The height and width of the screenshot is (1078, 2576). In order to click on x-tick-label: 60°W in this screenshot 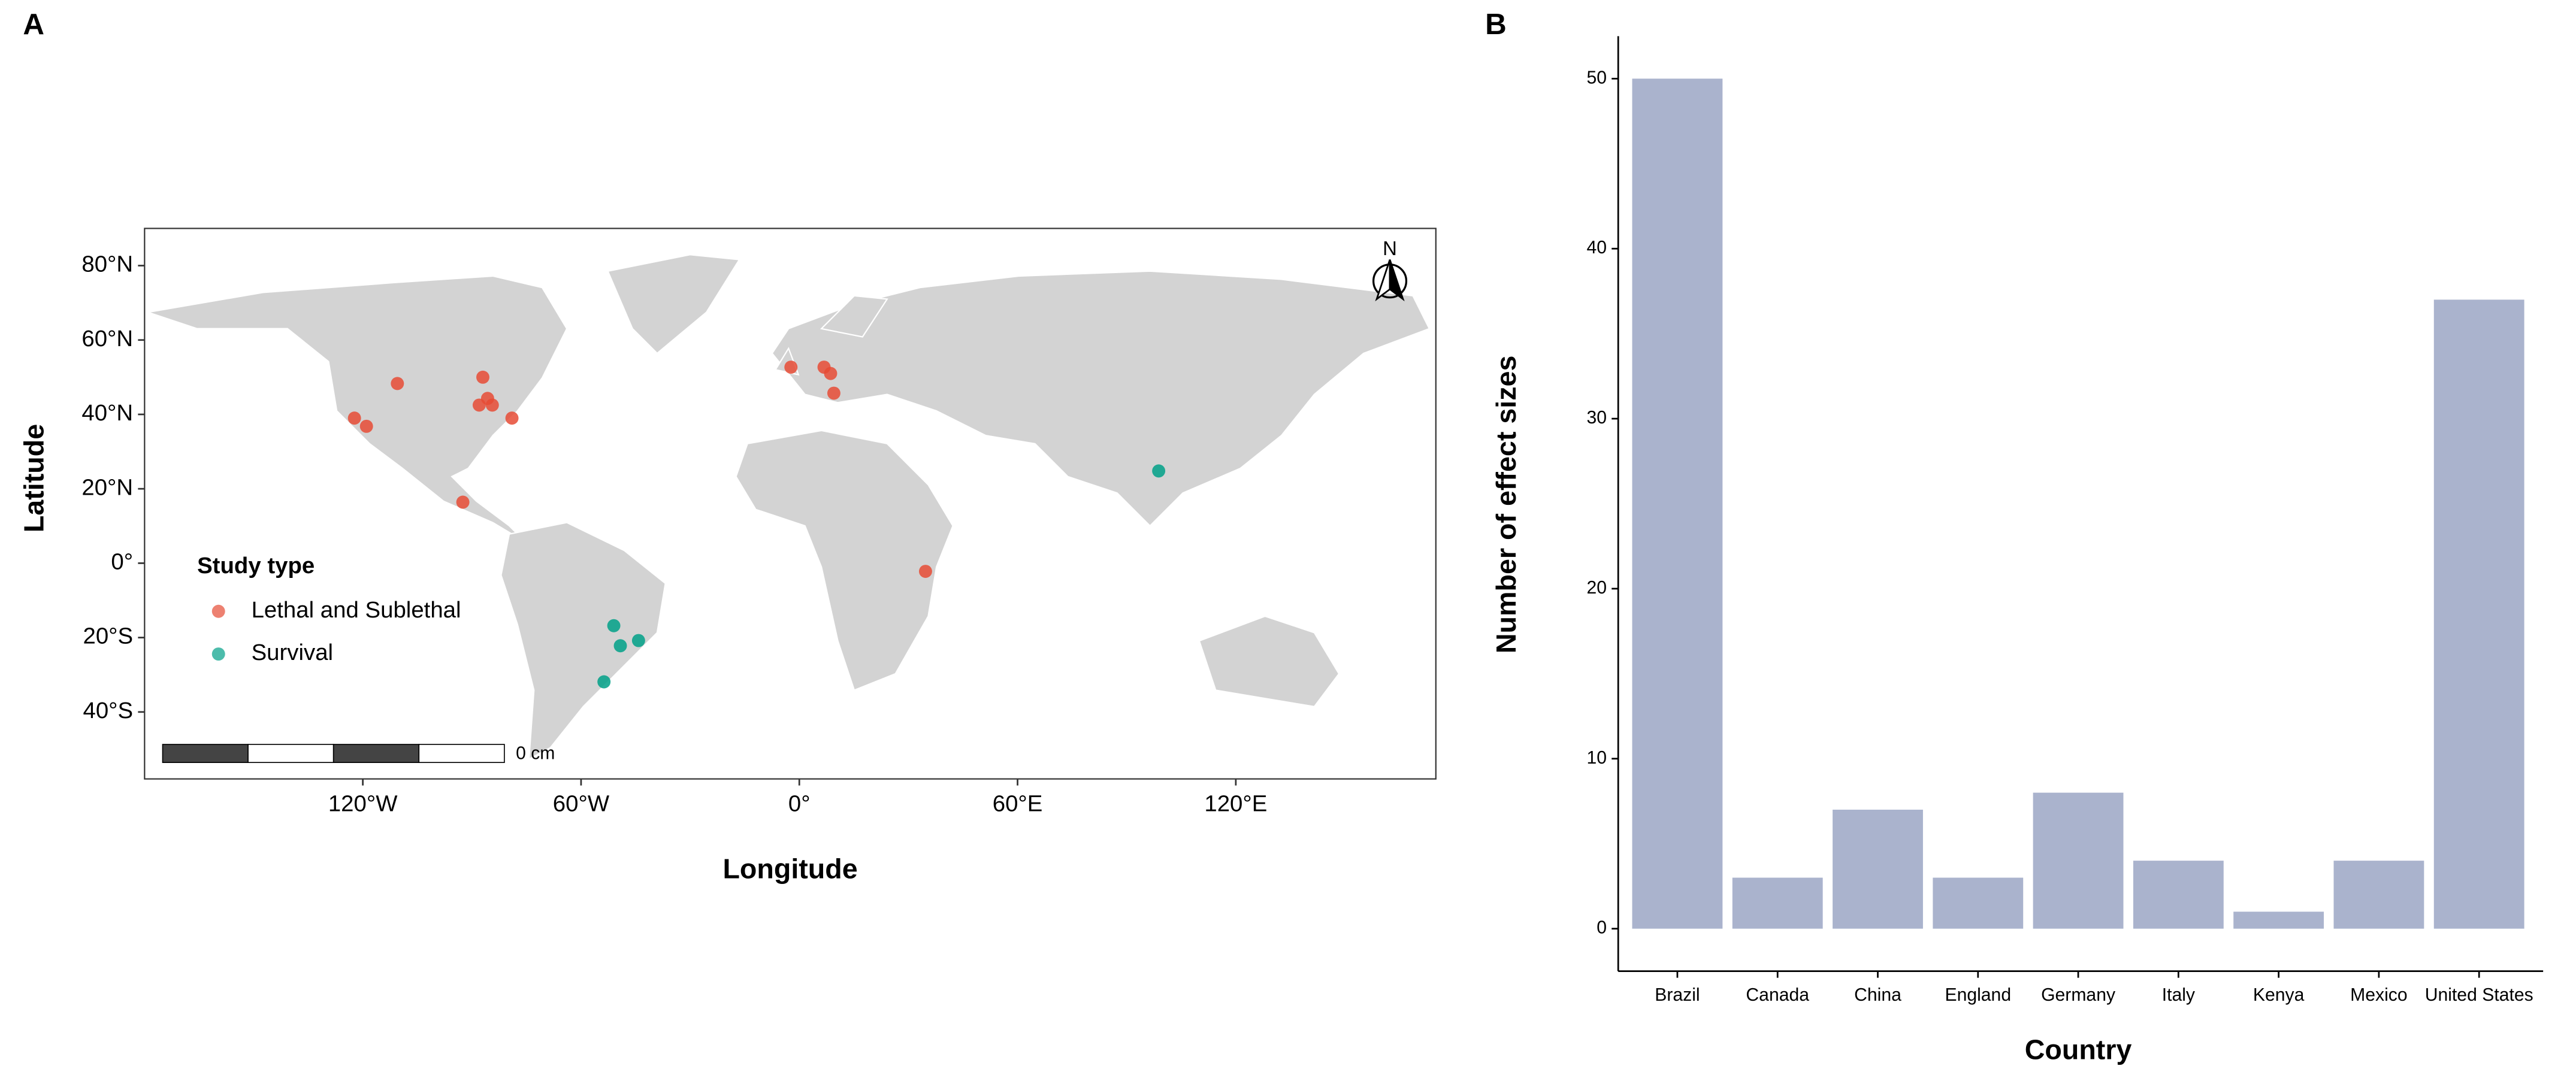, I will do `click(581, 804)`.